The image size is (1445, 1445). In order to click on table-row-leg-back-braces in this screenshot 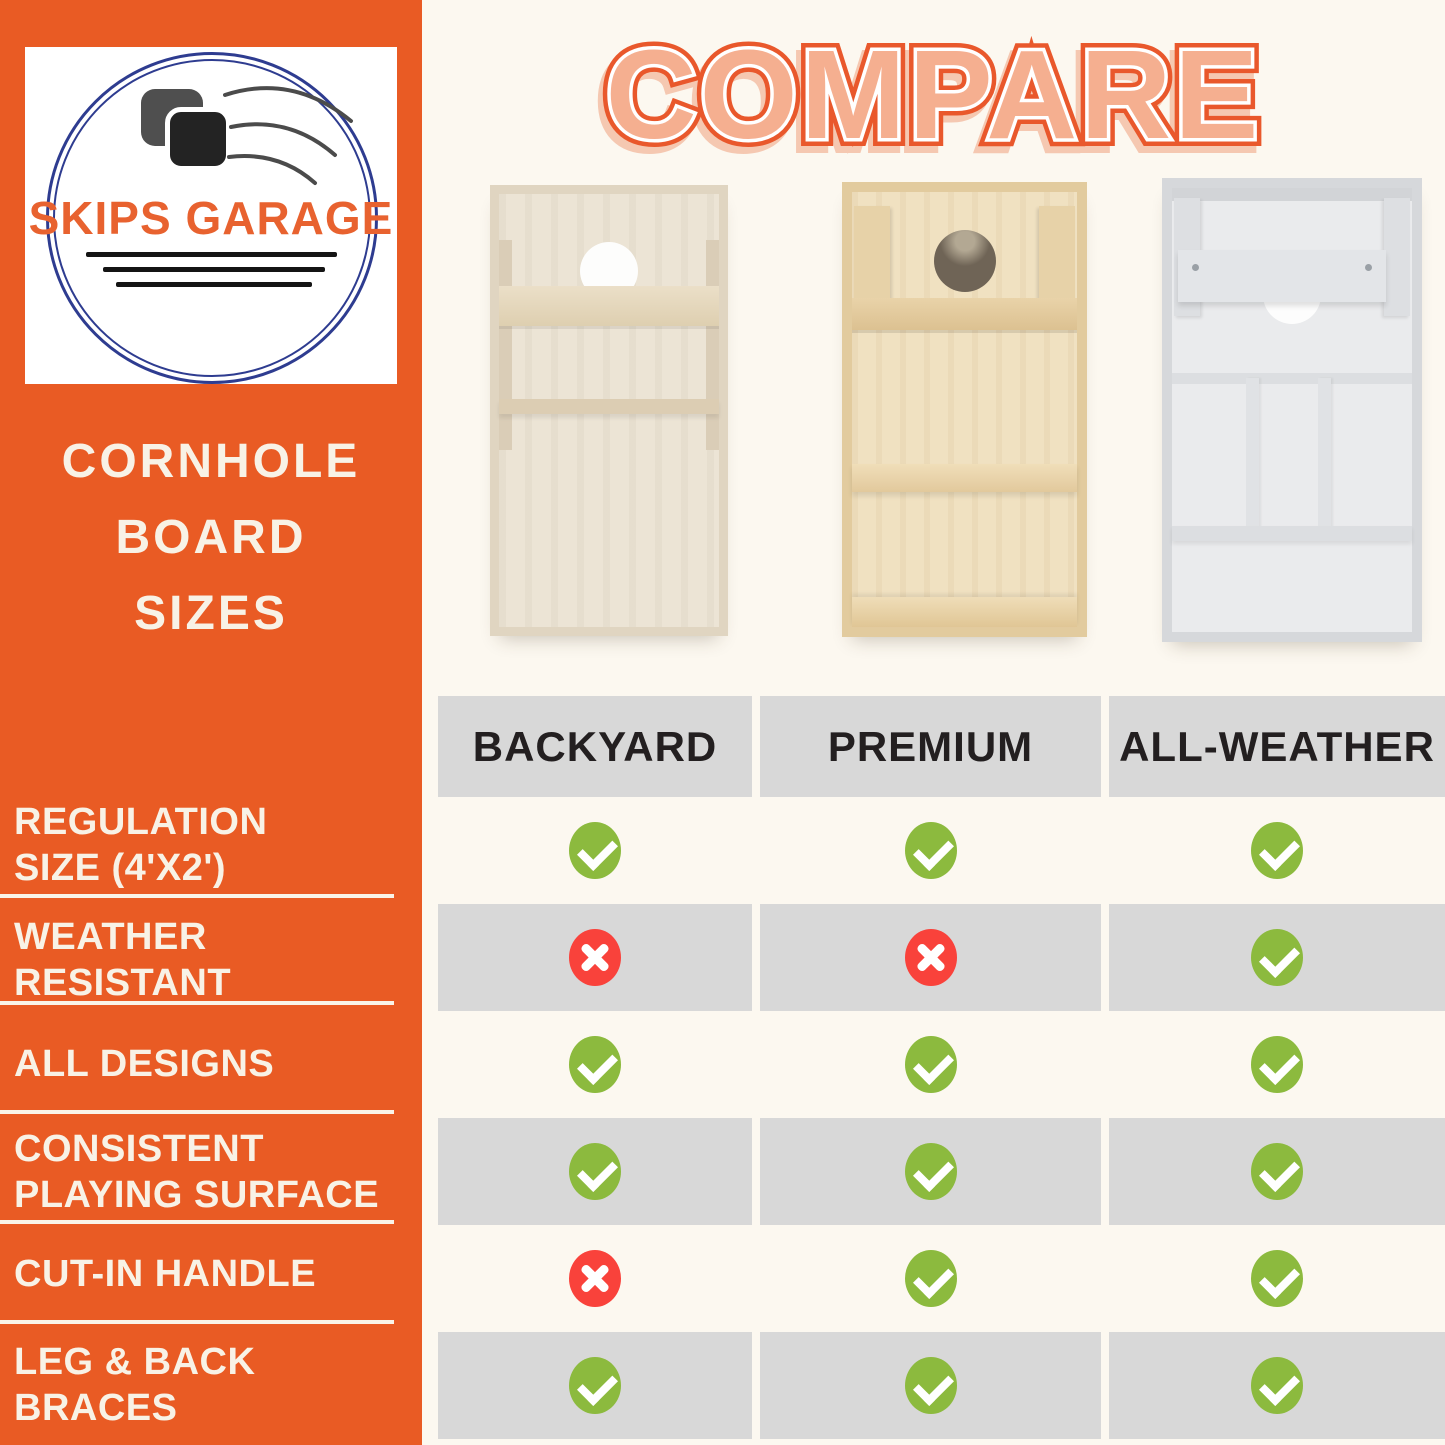, I will do `click(941, 1385)`.